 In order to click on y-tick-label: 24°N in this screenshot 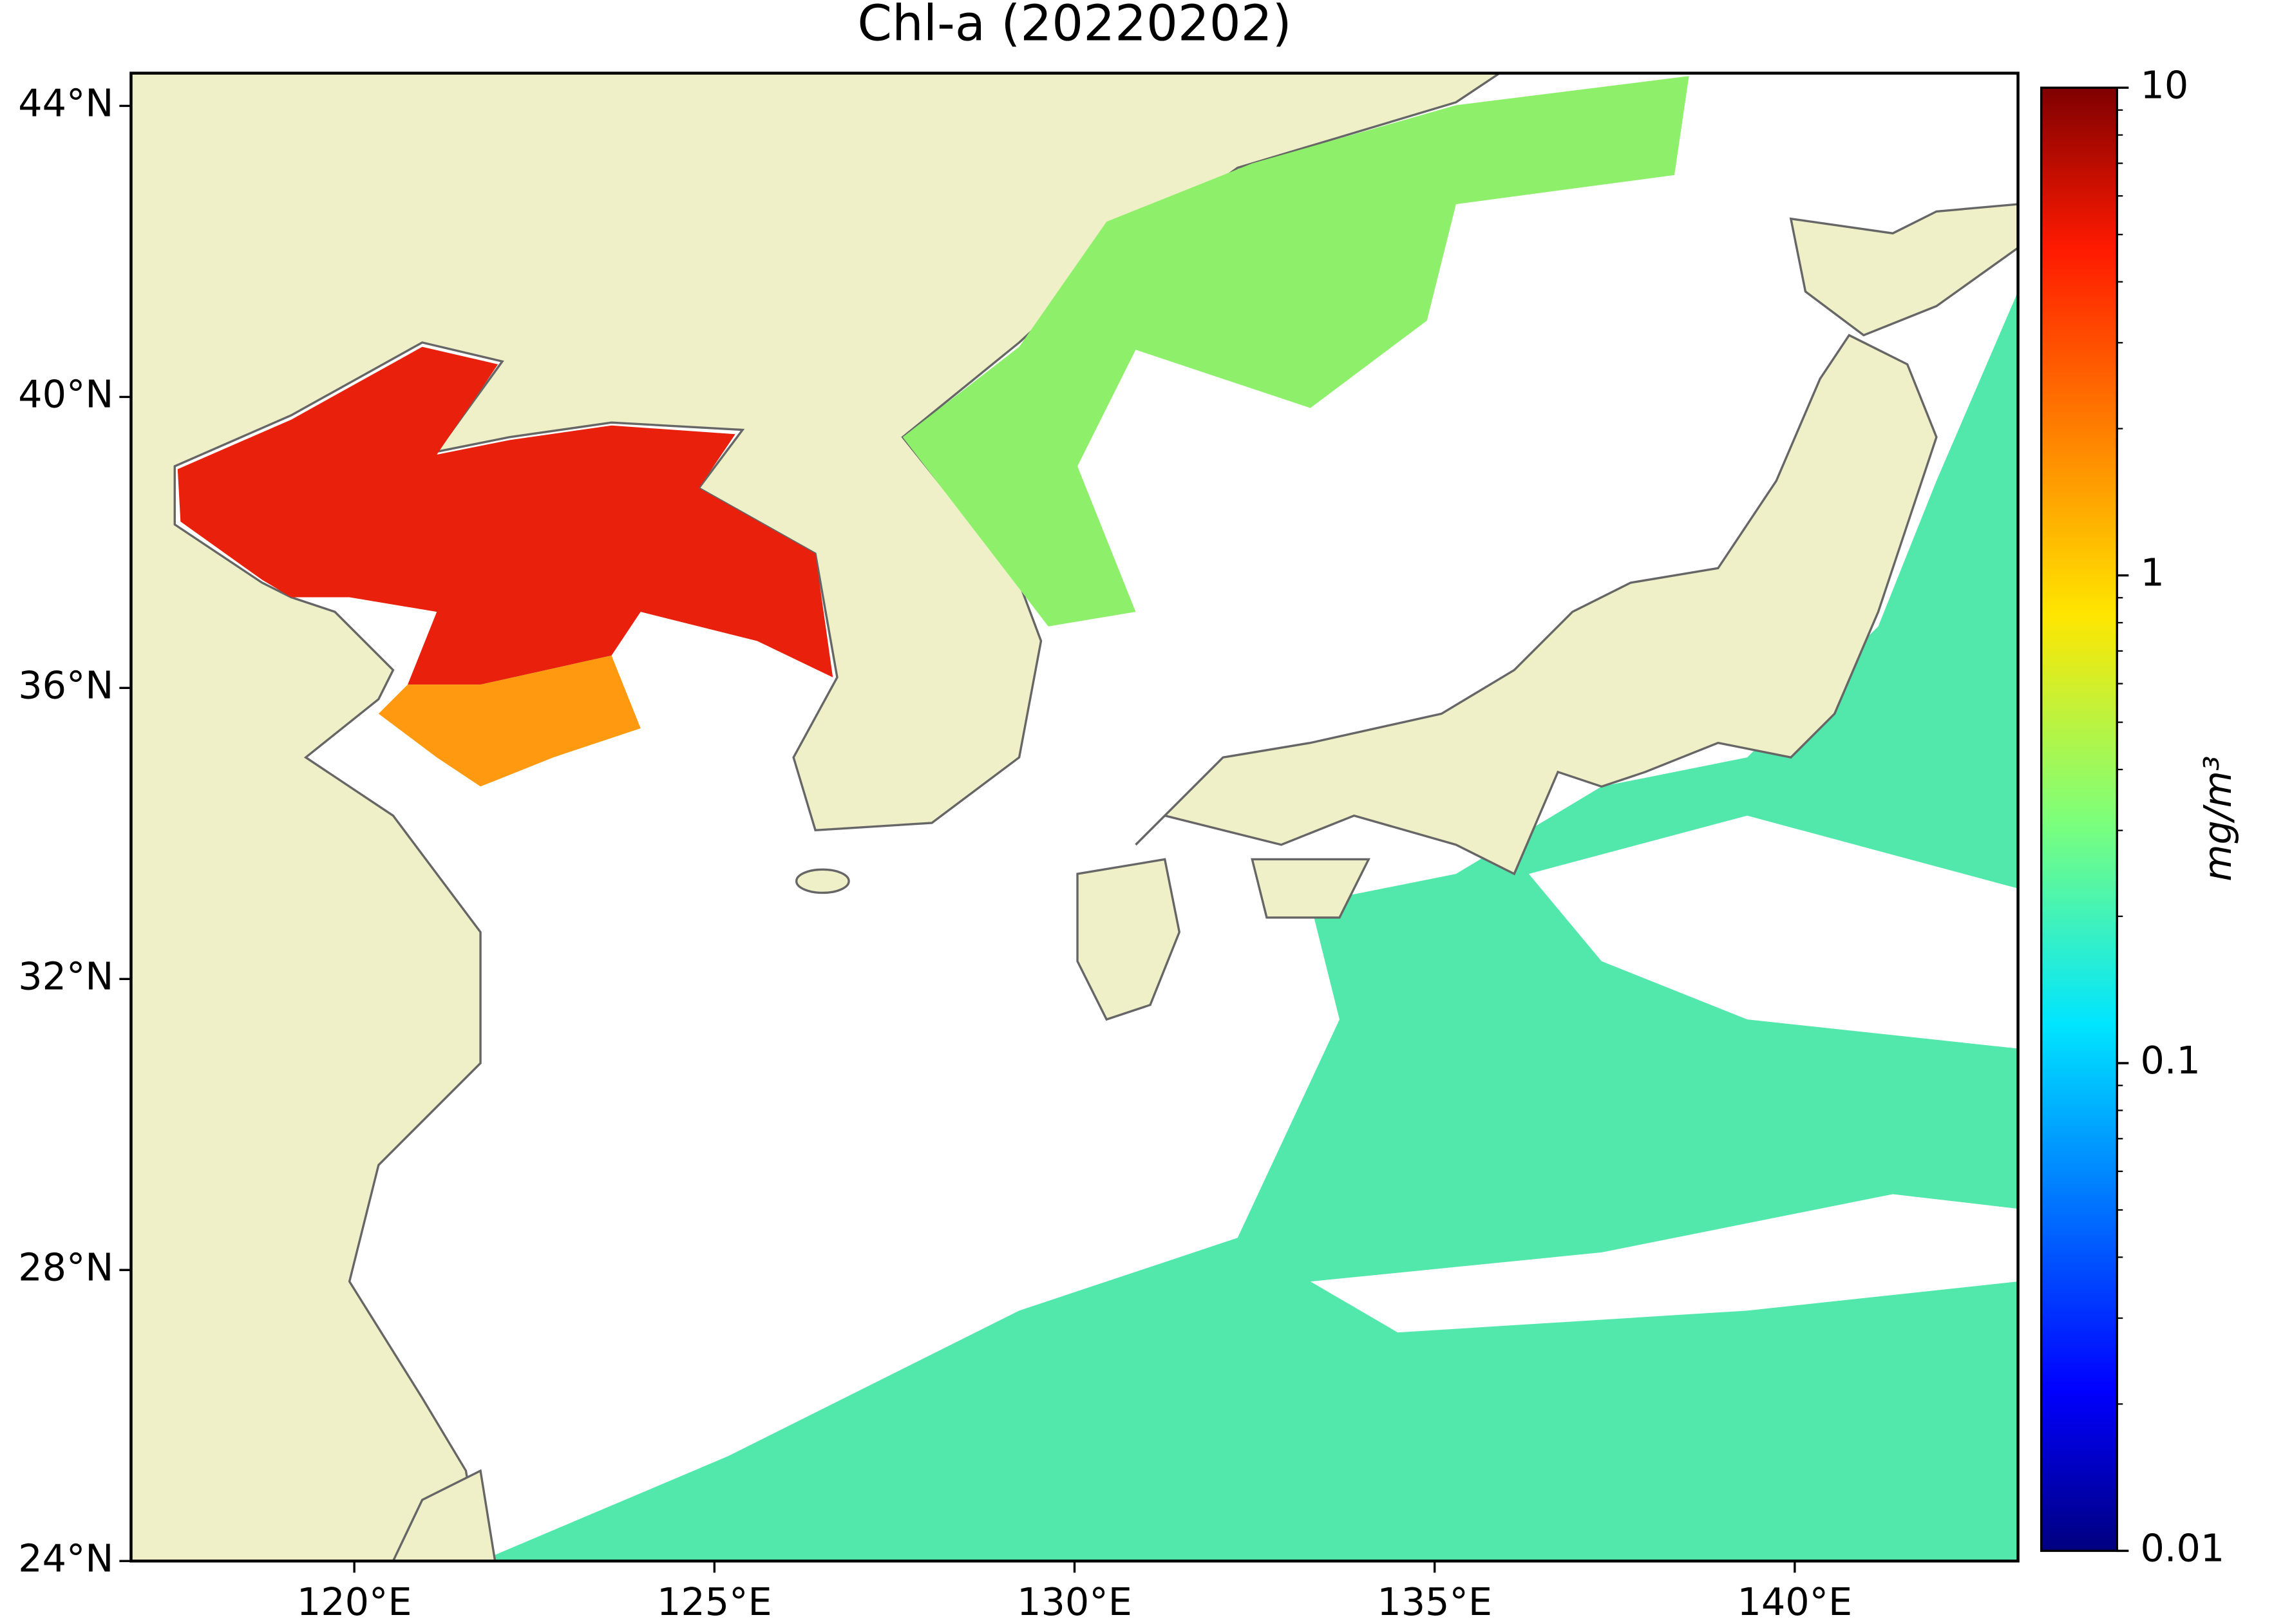, I will do `click(65, 1558)`.